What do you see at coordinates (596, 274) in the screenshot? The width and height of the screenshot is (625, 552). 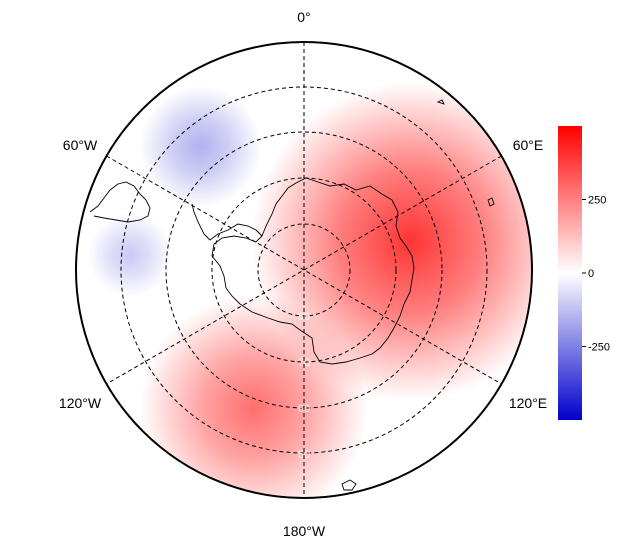 I see `colorbar-ticks: 250 0 -250` at bounding box center [596, 274].